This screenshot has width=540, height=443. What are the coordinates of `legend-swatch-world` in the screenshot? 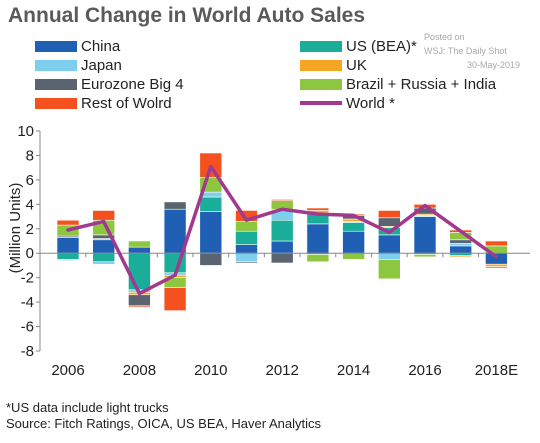 It's located at (321, 103).